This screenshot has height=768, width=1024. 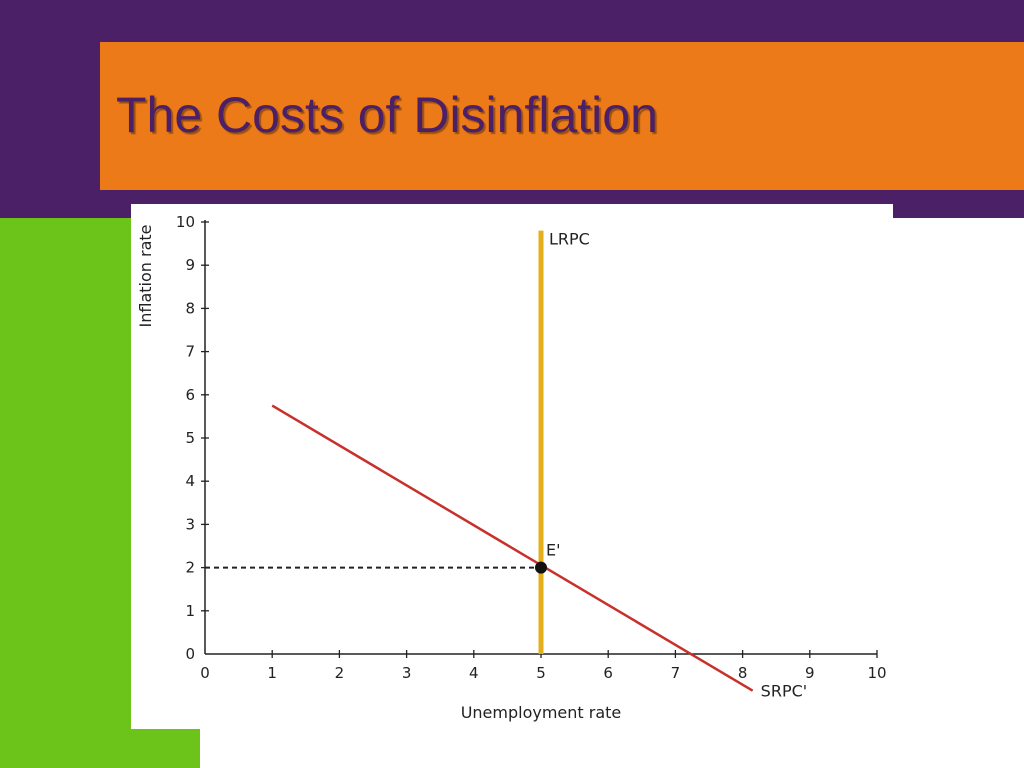 I want to click on y-axis-label: Inflation rate, so click(x=145, y=276).